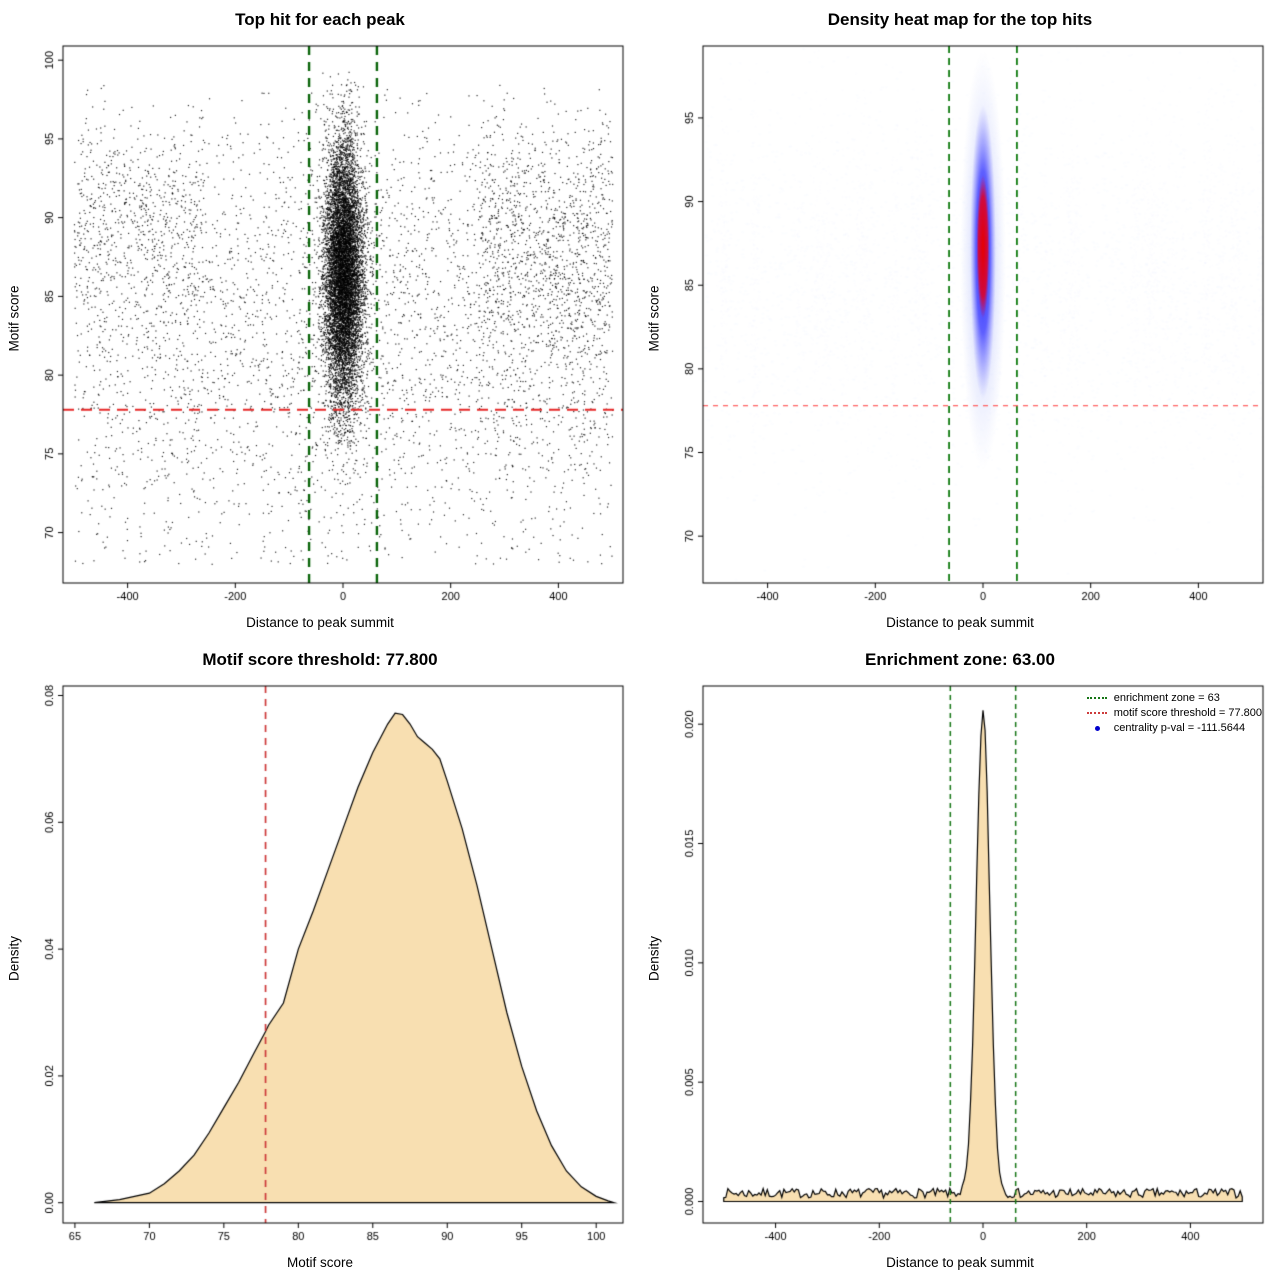  Describe the element at coordinates (1166, 698) in the screenshot. I see `legend-label: enrichment zone = 63` at that location.